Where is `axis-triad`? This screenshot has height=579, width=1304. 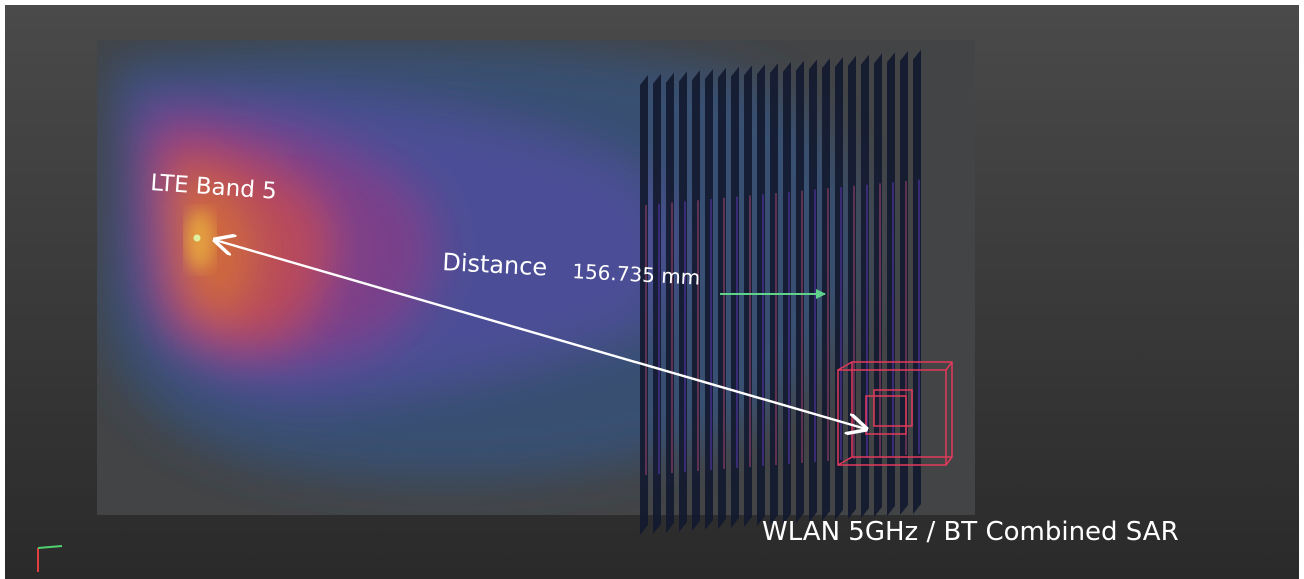
axis-triad is located at coordinates (50, 558).